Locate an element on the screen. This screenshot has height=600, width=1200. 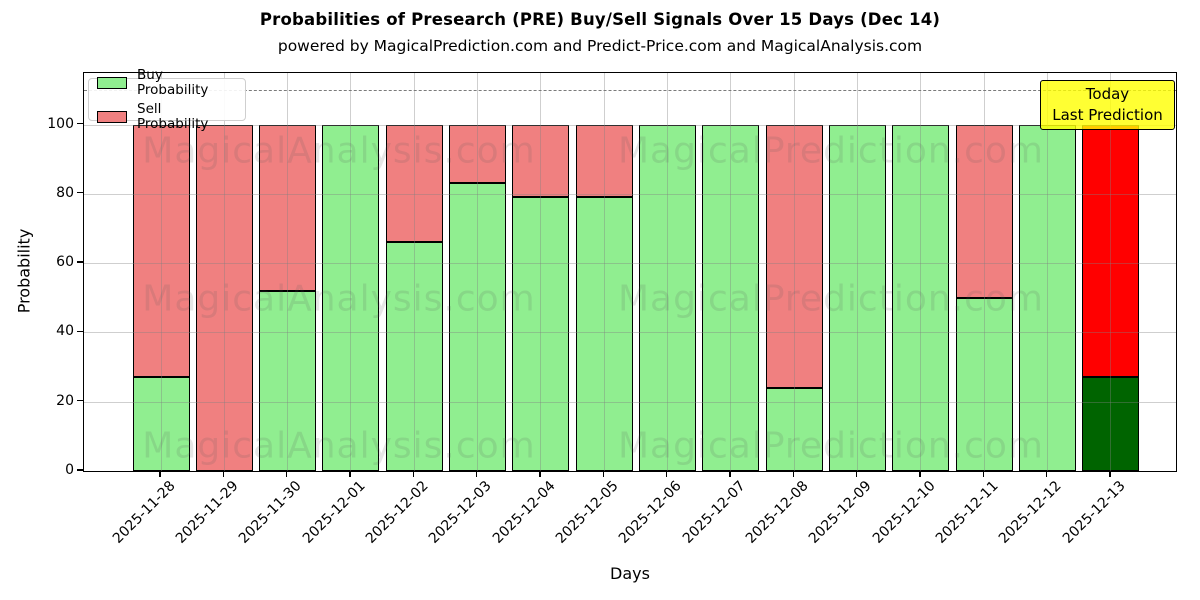
y-tick-label: 80 is located at coordinates (65, 192).